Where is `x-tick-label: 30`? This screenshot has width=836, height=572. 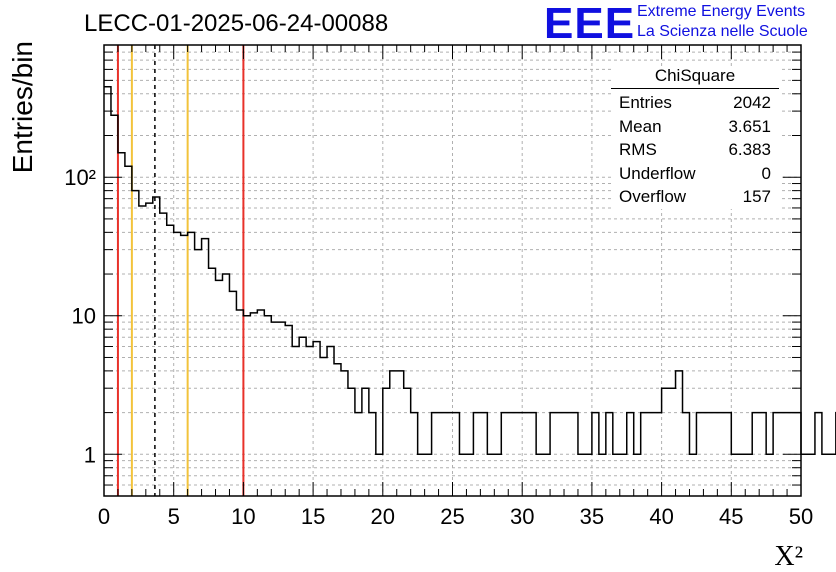 x-tick-label: 30 is located at coordinates (522, 516).